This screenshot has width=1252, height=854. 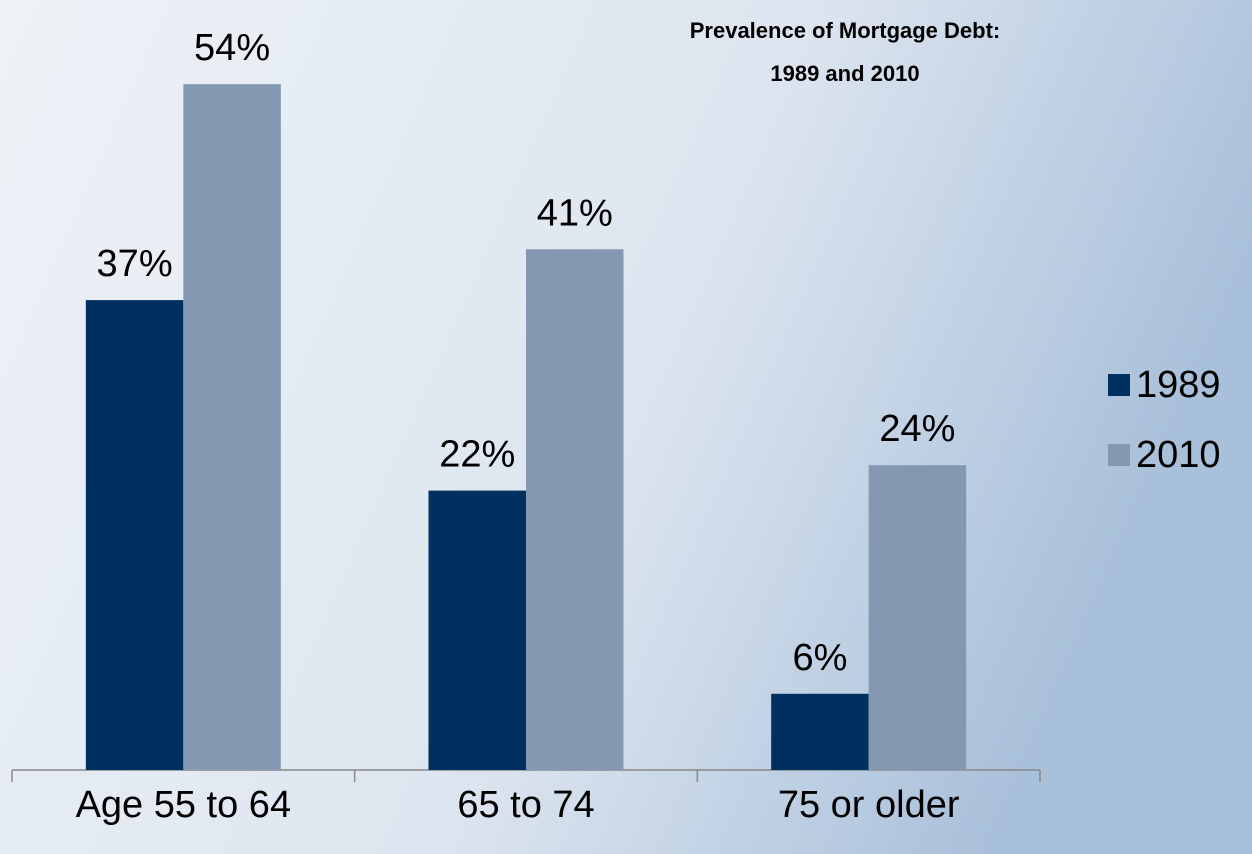 What do you see at coordinates (477, 455) in the screenshot?
I see `data-label: 22%` at bounding box center [477, 455].